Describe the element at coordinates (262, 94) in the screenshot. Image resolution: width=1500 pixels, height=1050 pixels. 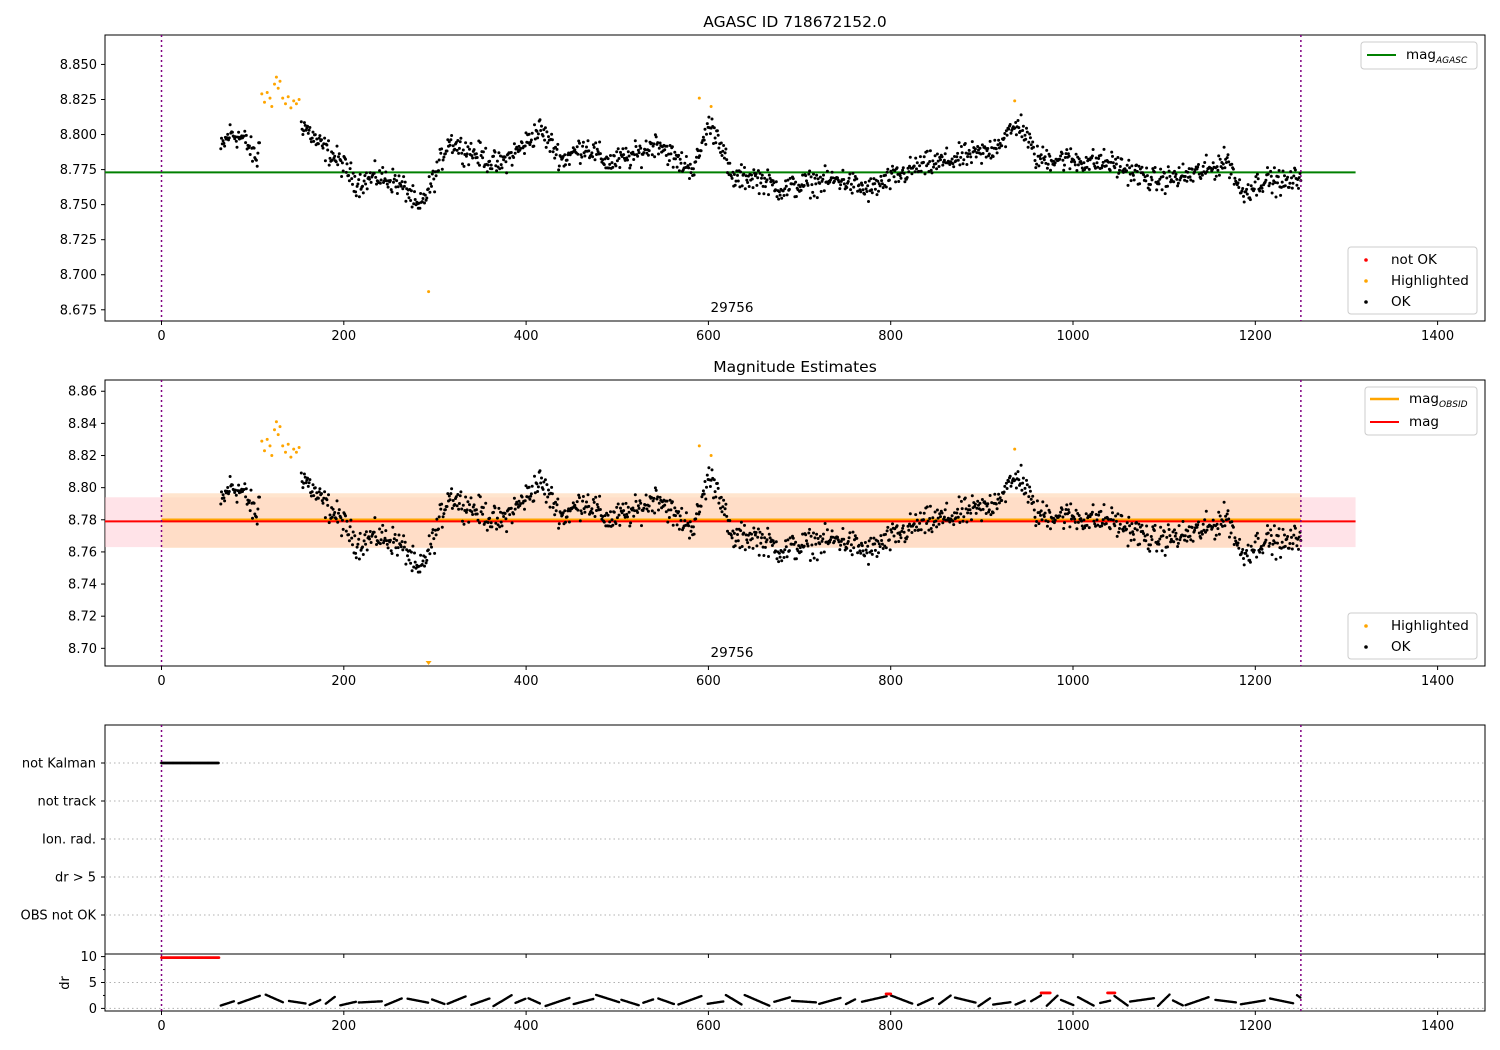
I see `highlighted-point` at that location.